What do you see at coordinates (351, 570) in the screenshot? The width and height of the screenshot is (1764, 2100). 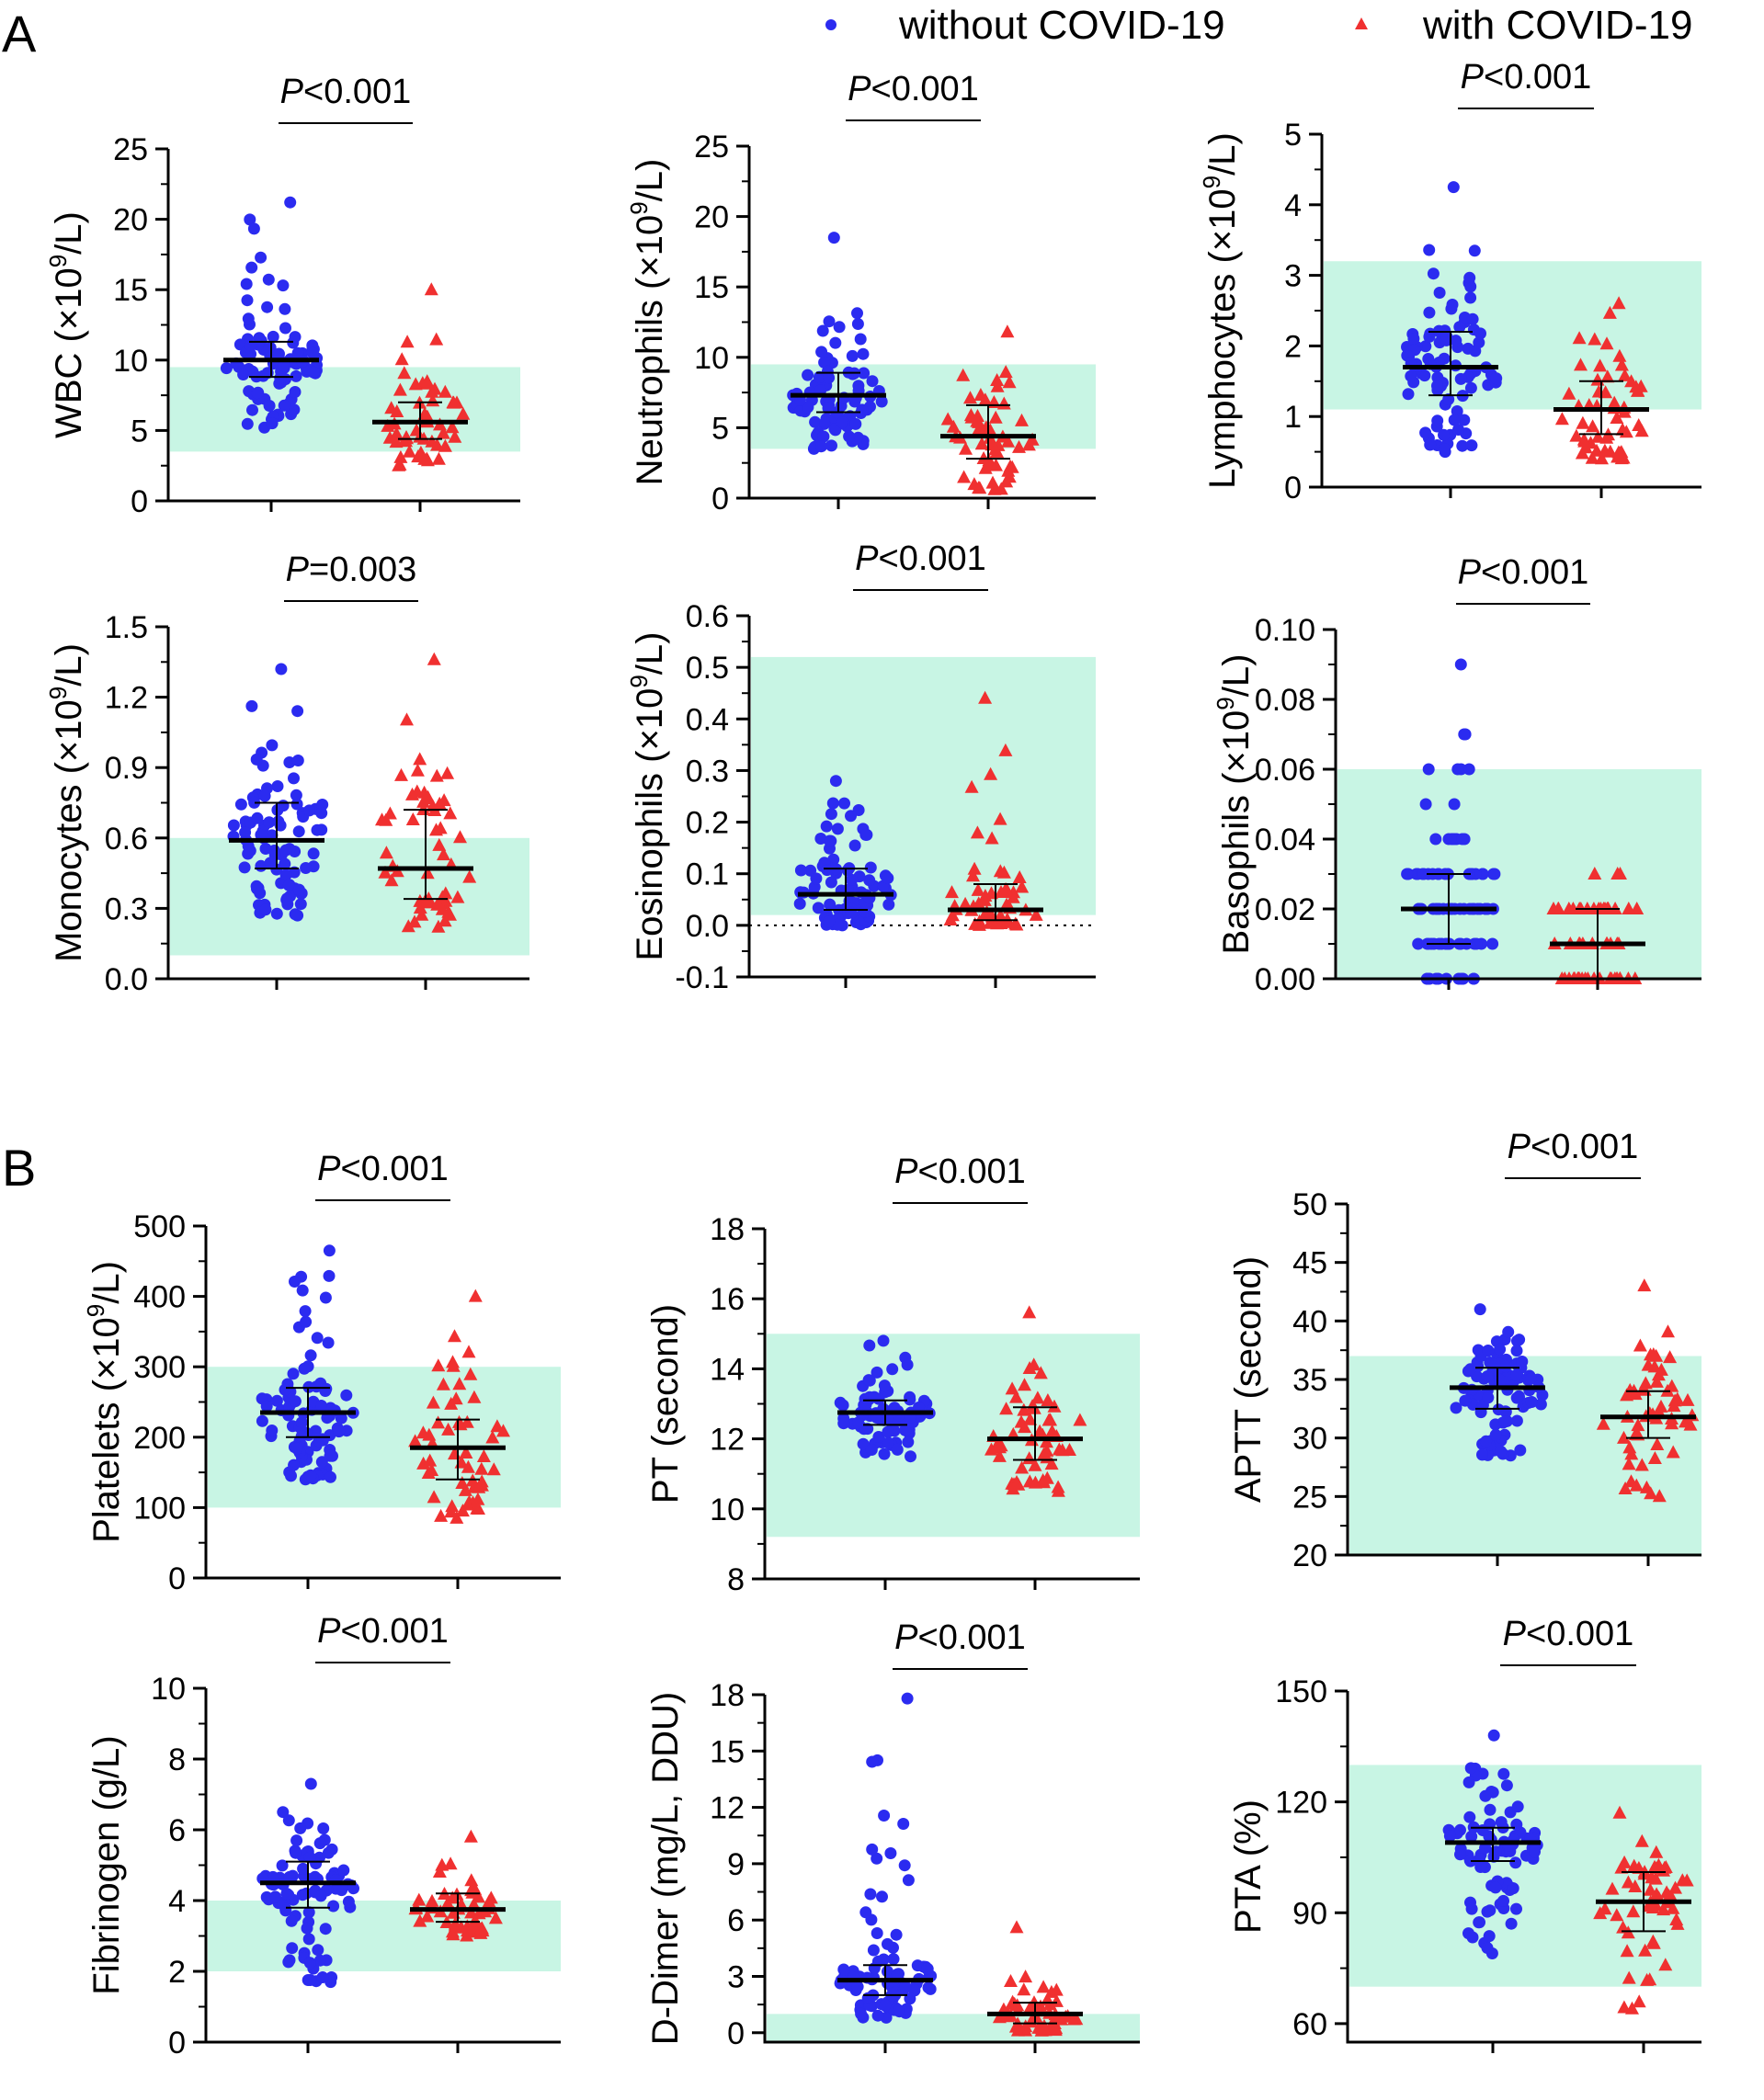 I see `p-value-label: P=0.003` at bounding box center [351, 570].